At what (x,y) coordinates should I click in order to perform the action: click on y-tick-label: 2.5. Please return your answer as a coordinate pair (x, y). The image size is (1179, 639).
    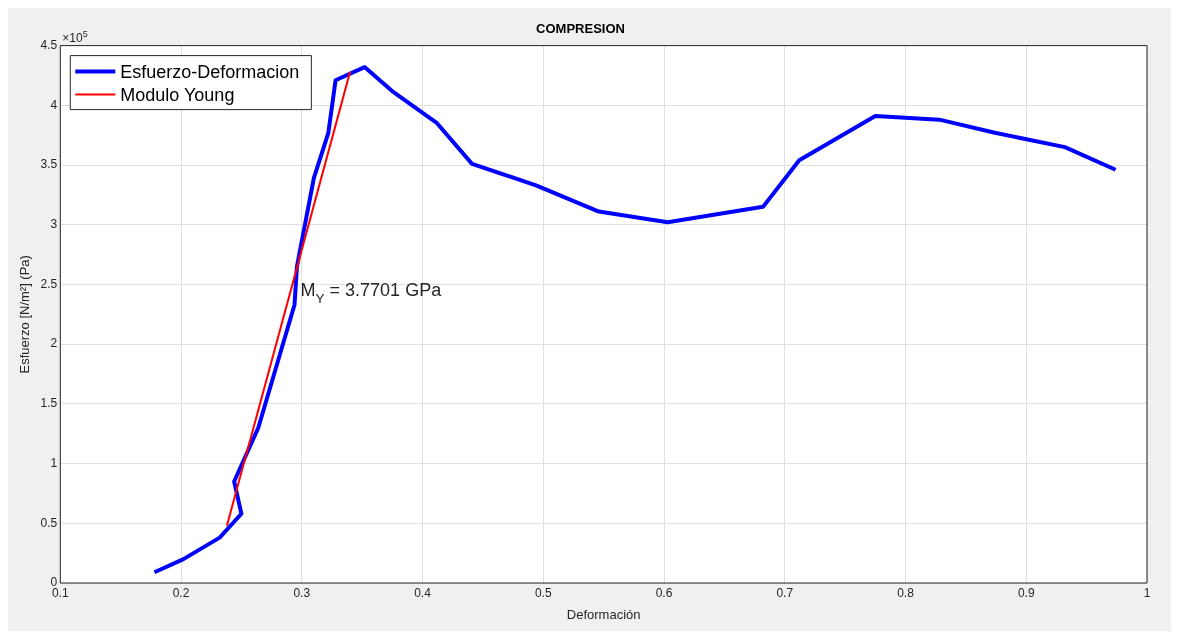
    Looking at the image, I should click on (49, 283).